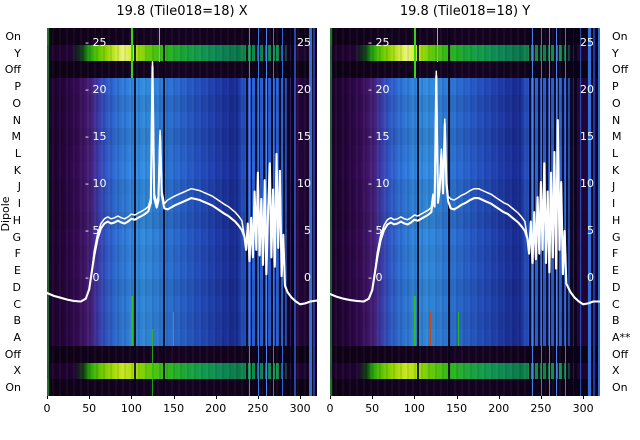 This screenshot has width=640, height=440. What do you see at coordinates (587, 89) in the screenshot?
I see `inner-ytick-right: 20` at bounding box center [587, 89].